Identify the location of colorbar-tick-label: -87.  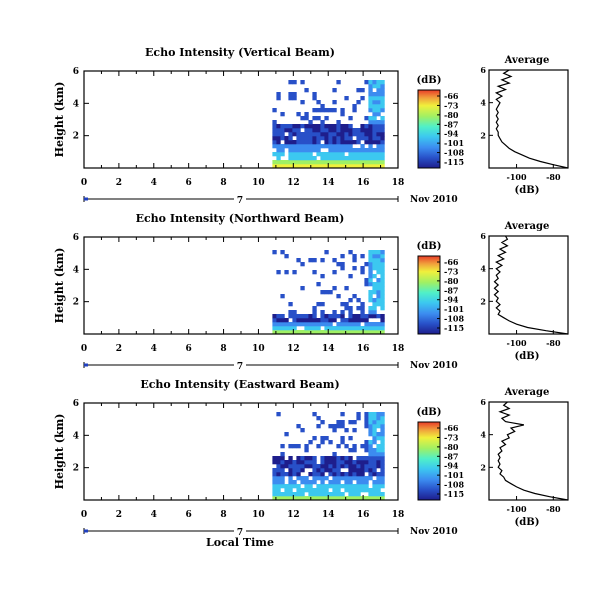
(451, 290).